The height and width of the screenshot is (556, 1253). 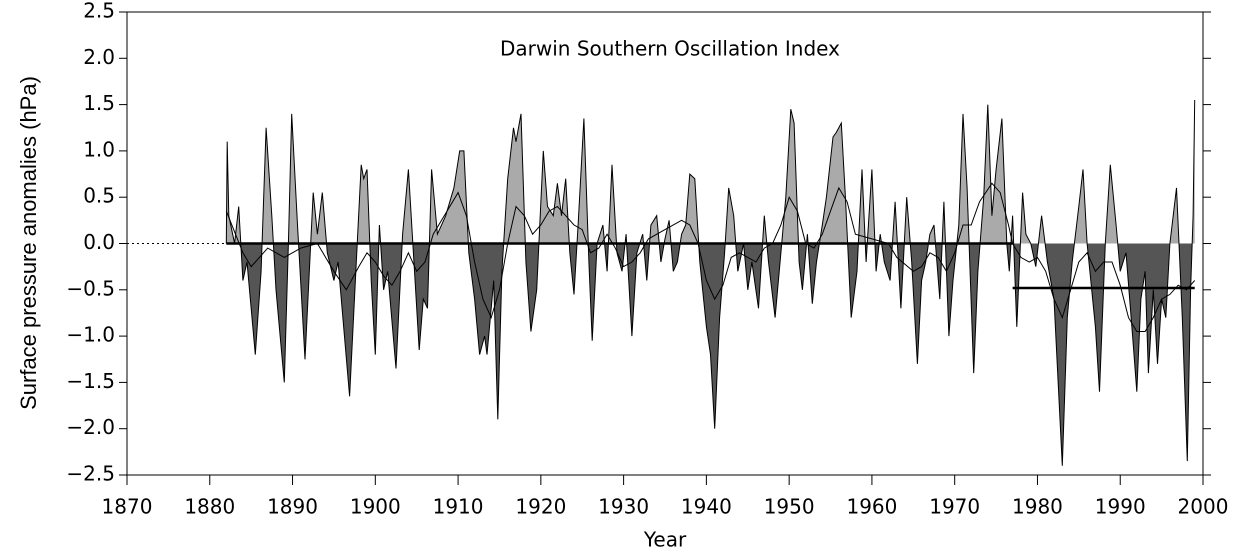 I want to click on x-tick-label: 1920, so click(x=540, y=507).